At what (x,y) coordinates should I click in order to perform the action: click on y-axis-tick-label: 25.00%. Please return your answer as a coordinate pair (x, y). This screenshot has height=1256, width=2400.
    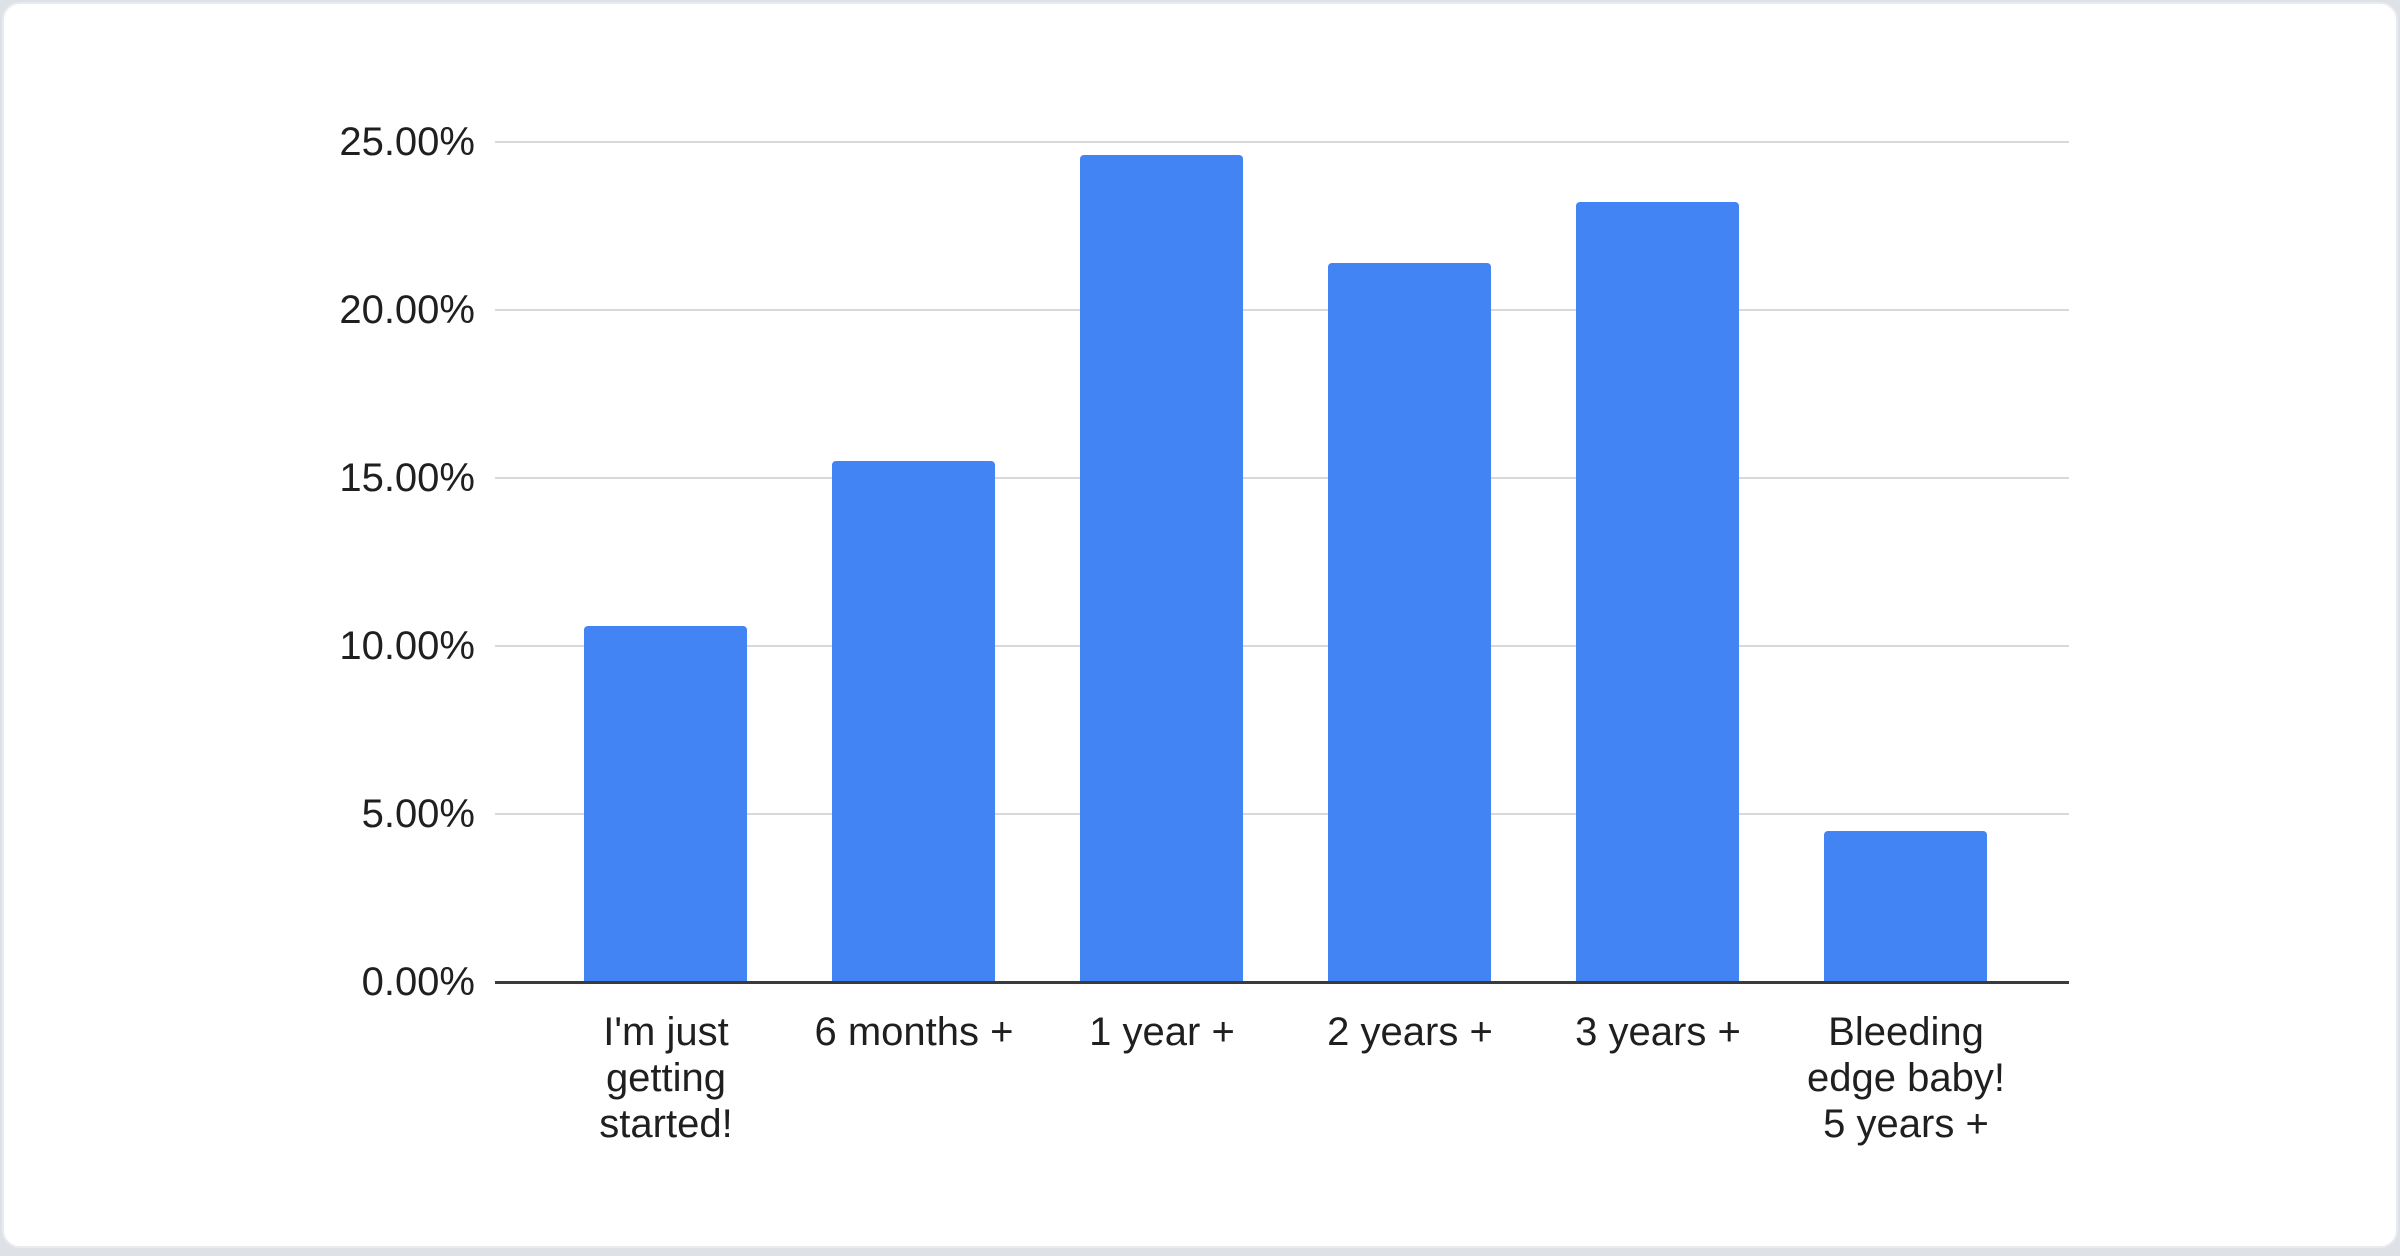
    Looking at the image, I should click on (407, 142).